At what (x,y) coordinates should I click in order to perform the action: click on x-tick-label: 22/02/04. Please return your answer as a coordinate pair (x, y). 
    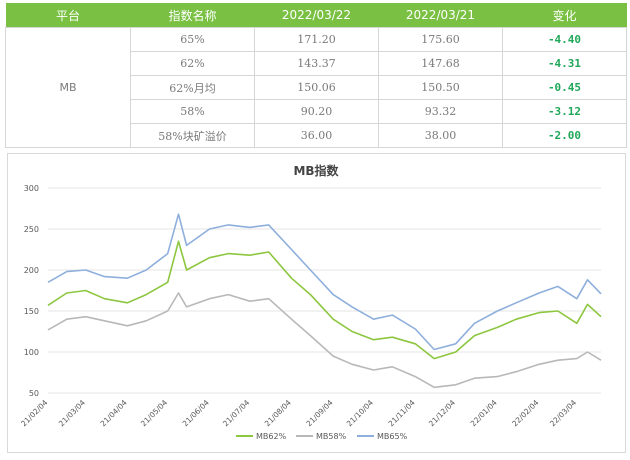
    Looking at the image, I should click on (525, 413).